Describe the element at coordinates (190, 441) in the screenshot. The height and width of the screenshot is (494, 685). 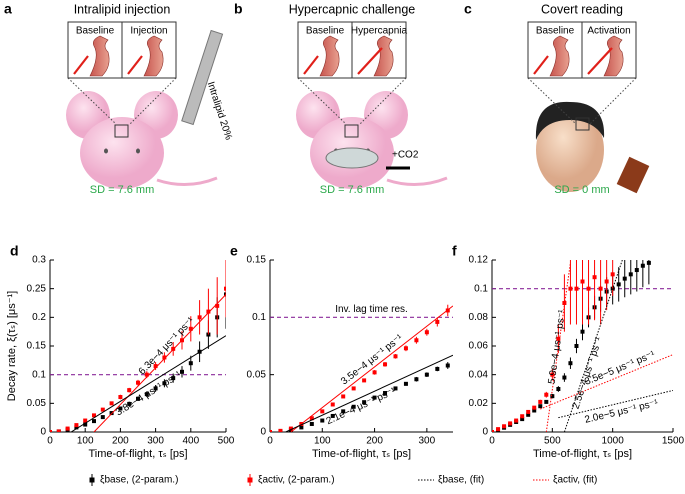
I see `x-tick-label: 400` at that location.